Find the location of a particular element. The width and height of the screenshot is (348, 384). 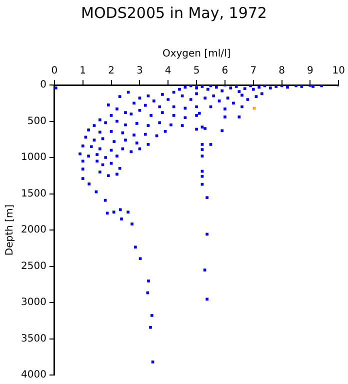

x-axis-title: Oxygen [ml/l] is located at coordinates (196, 54).